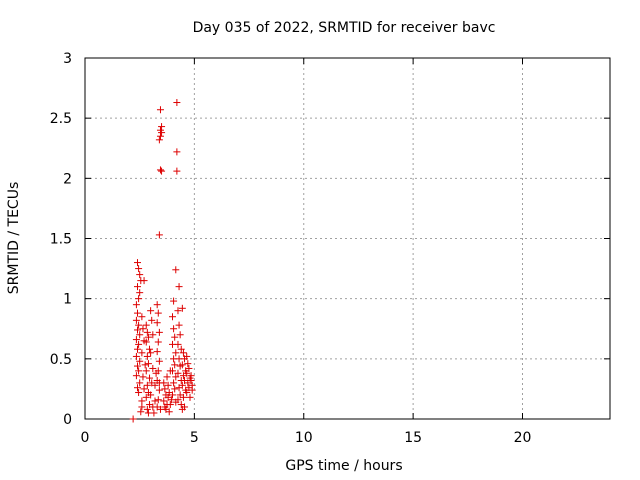  I want to click on x-tick-label: 5, so click(194, 438).